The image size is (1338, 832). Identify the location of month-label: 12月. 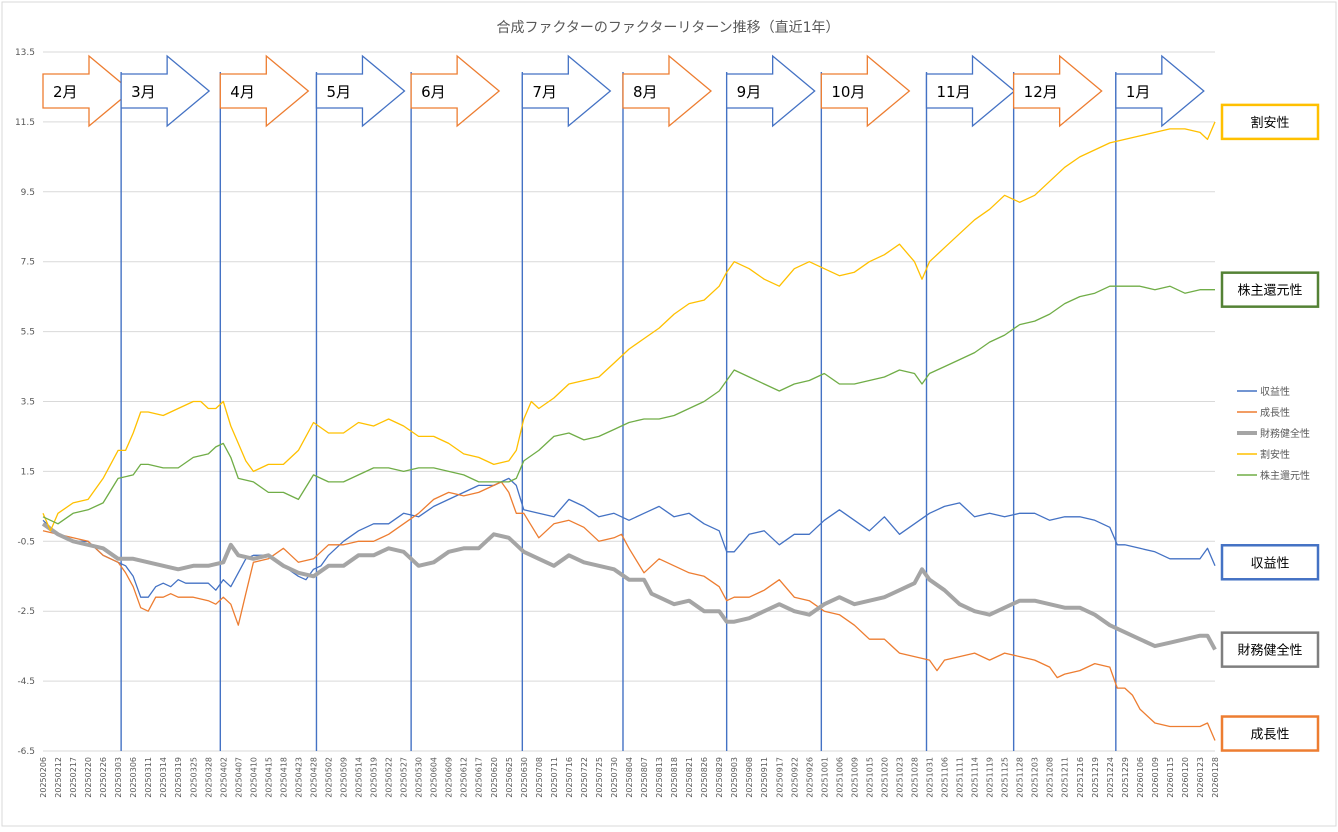
(1041, 92).